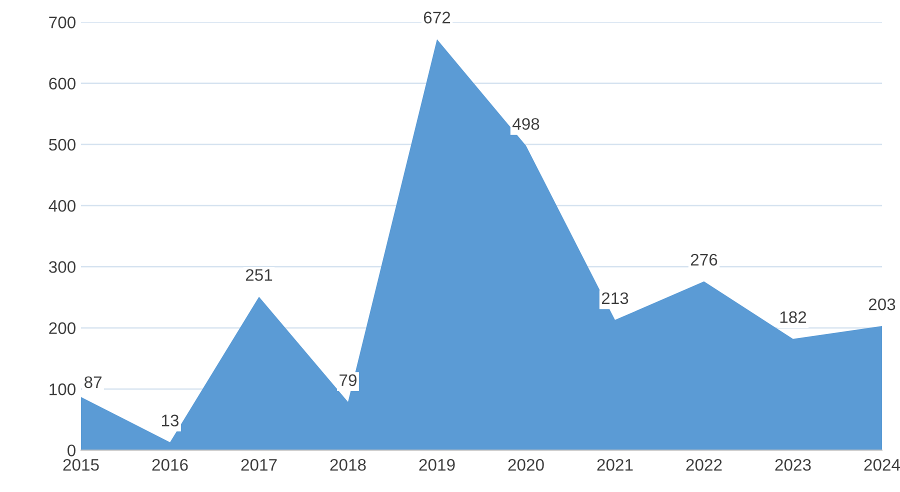 The height and width of the screenshot is (492, 900). What do you see at coordinates (882, 464) in the screenshot?
I see `x-tick-label: 2024` at bounding box center [882, 464].